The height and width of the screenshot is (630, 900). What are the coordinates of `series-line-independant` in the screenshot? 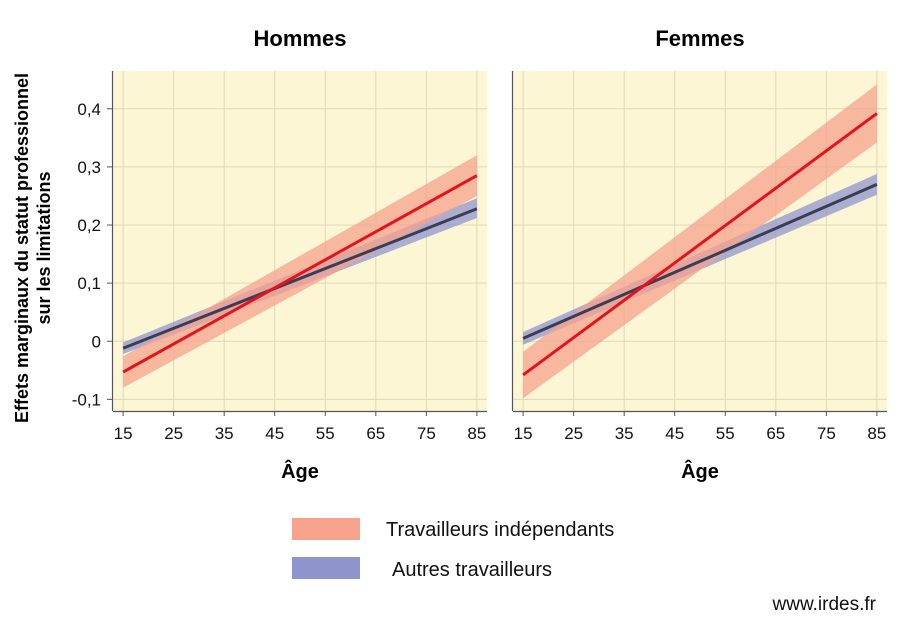 It's located at (300, 274).